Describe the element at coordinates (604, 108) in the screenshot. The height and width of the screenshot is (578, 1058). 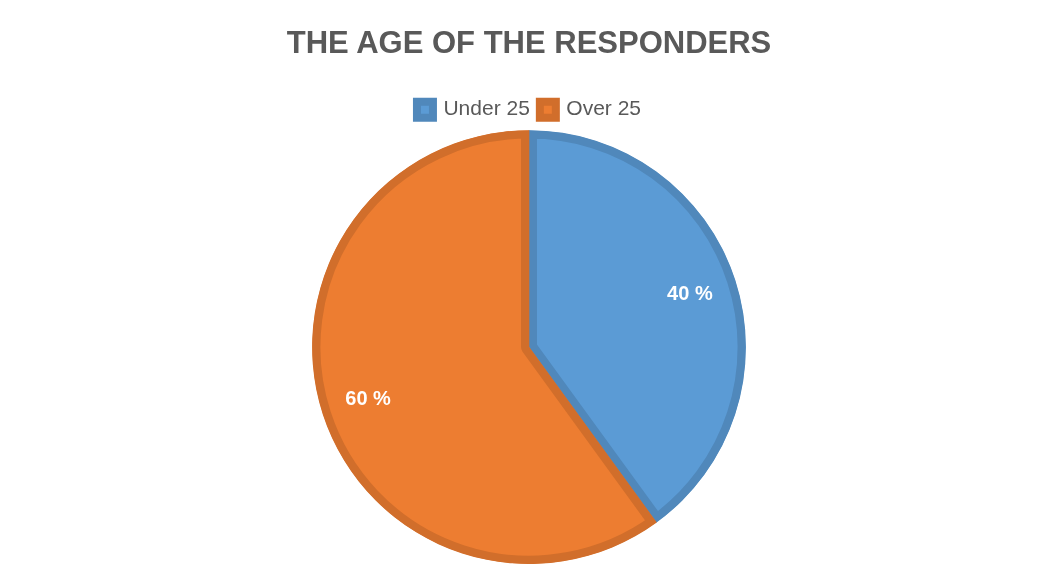
I see `legend-label: Over 25` at that location.